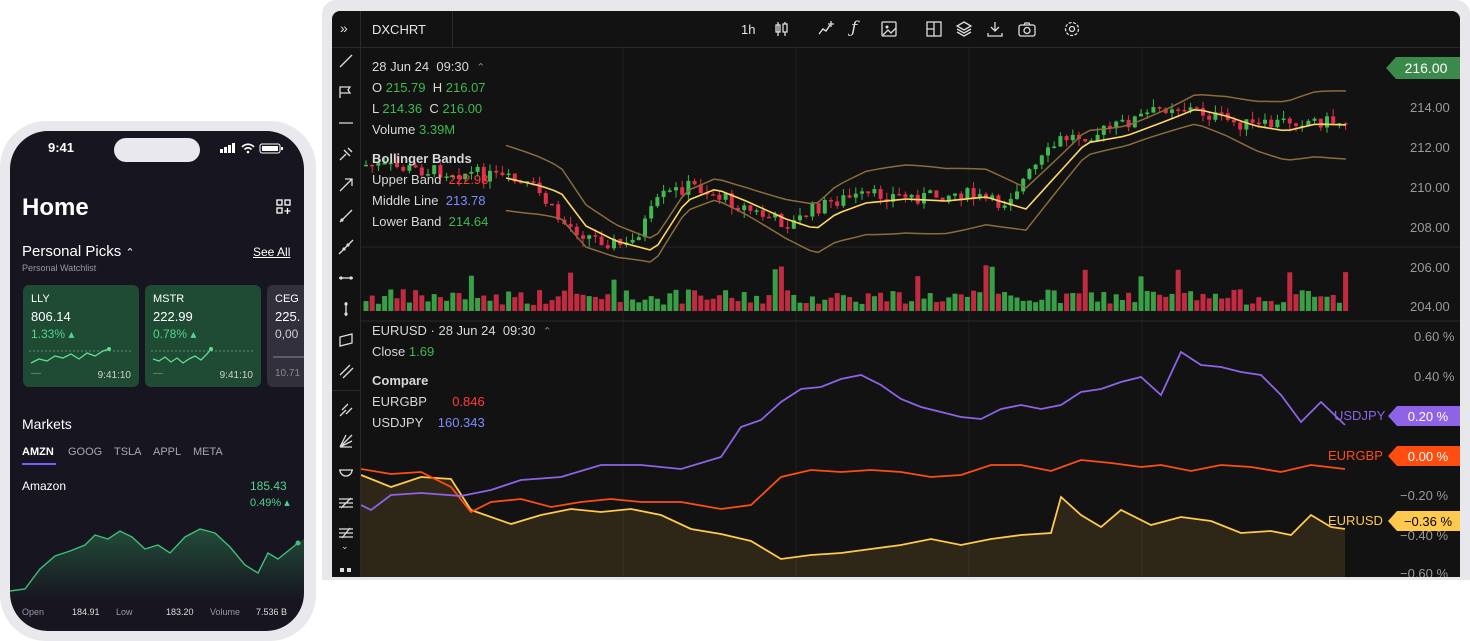 The height and width of the screenshot is (641, 1470). Describe the element at coordinates (346, 61) in the screenshot. I see `trend-line-icon` at that location.